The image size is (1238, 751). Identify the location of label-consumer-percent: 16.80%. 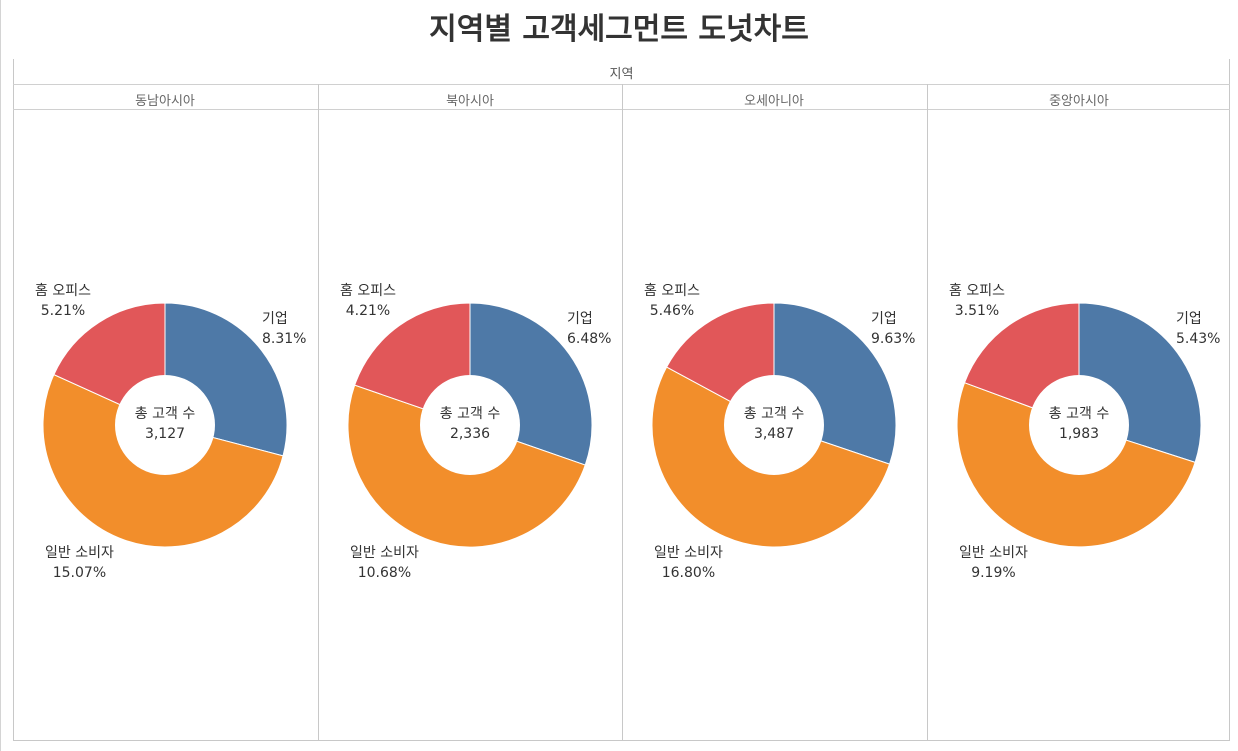
(688, 573).